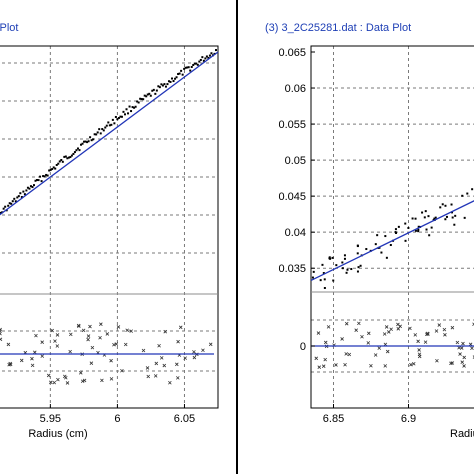  Describe the element at coordinates (295, 161) in the screenshot. I see `right-y-tick-label: 0.05` at that location.